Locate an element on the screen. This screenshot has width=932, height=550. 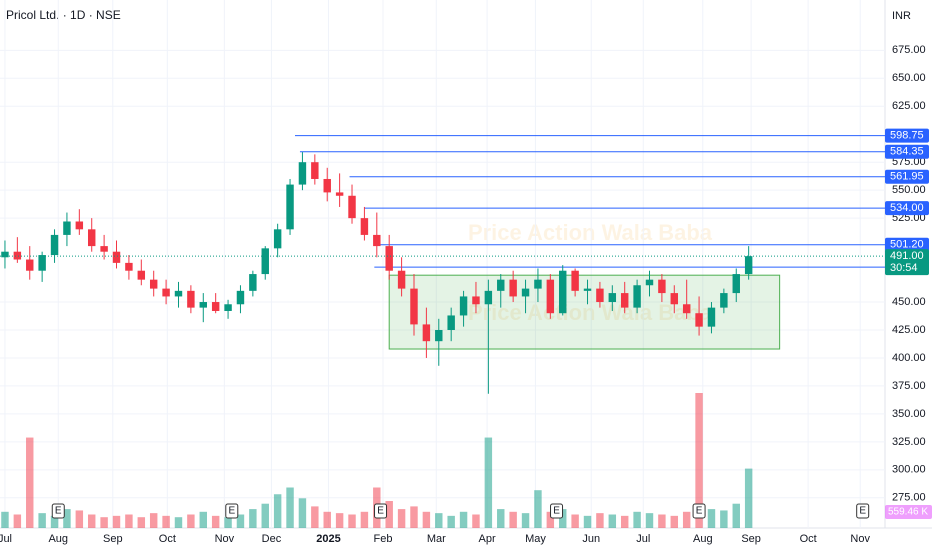
countdown: 30:54 is located at coordinates (904, 268).